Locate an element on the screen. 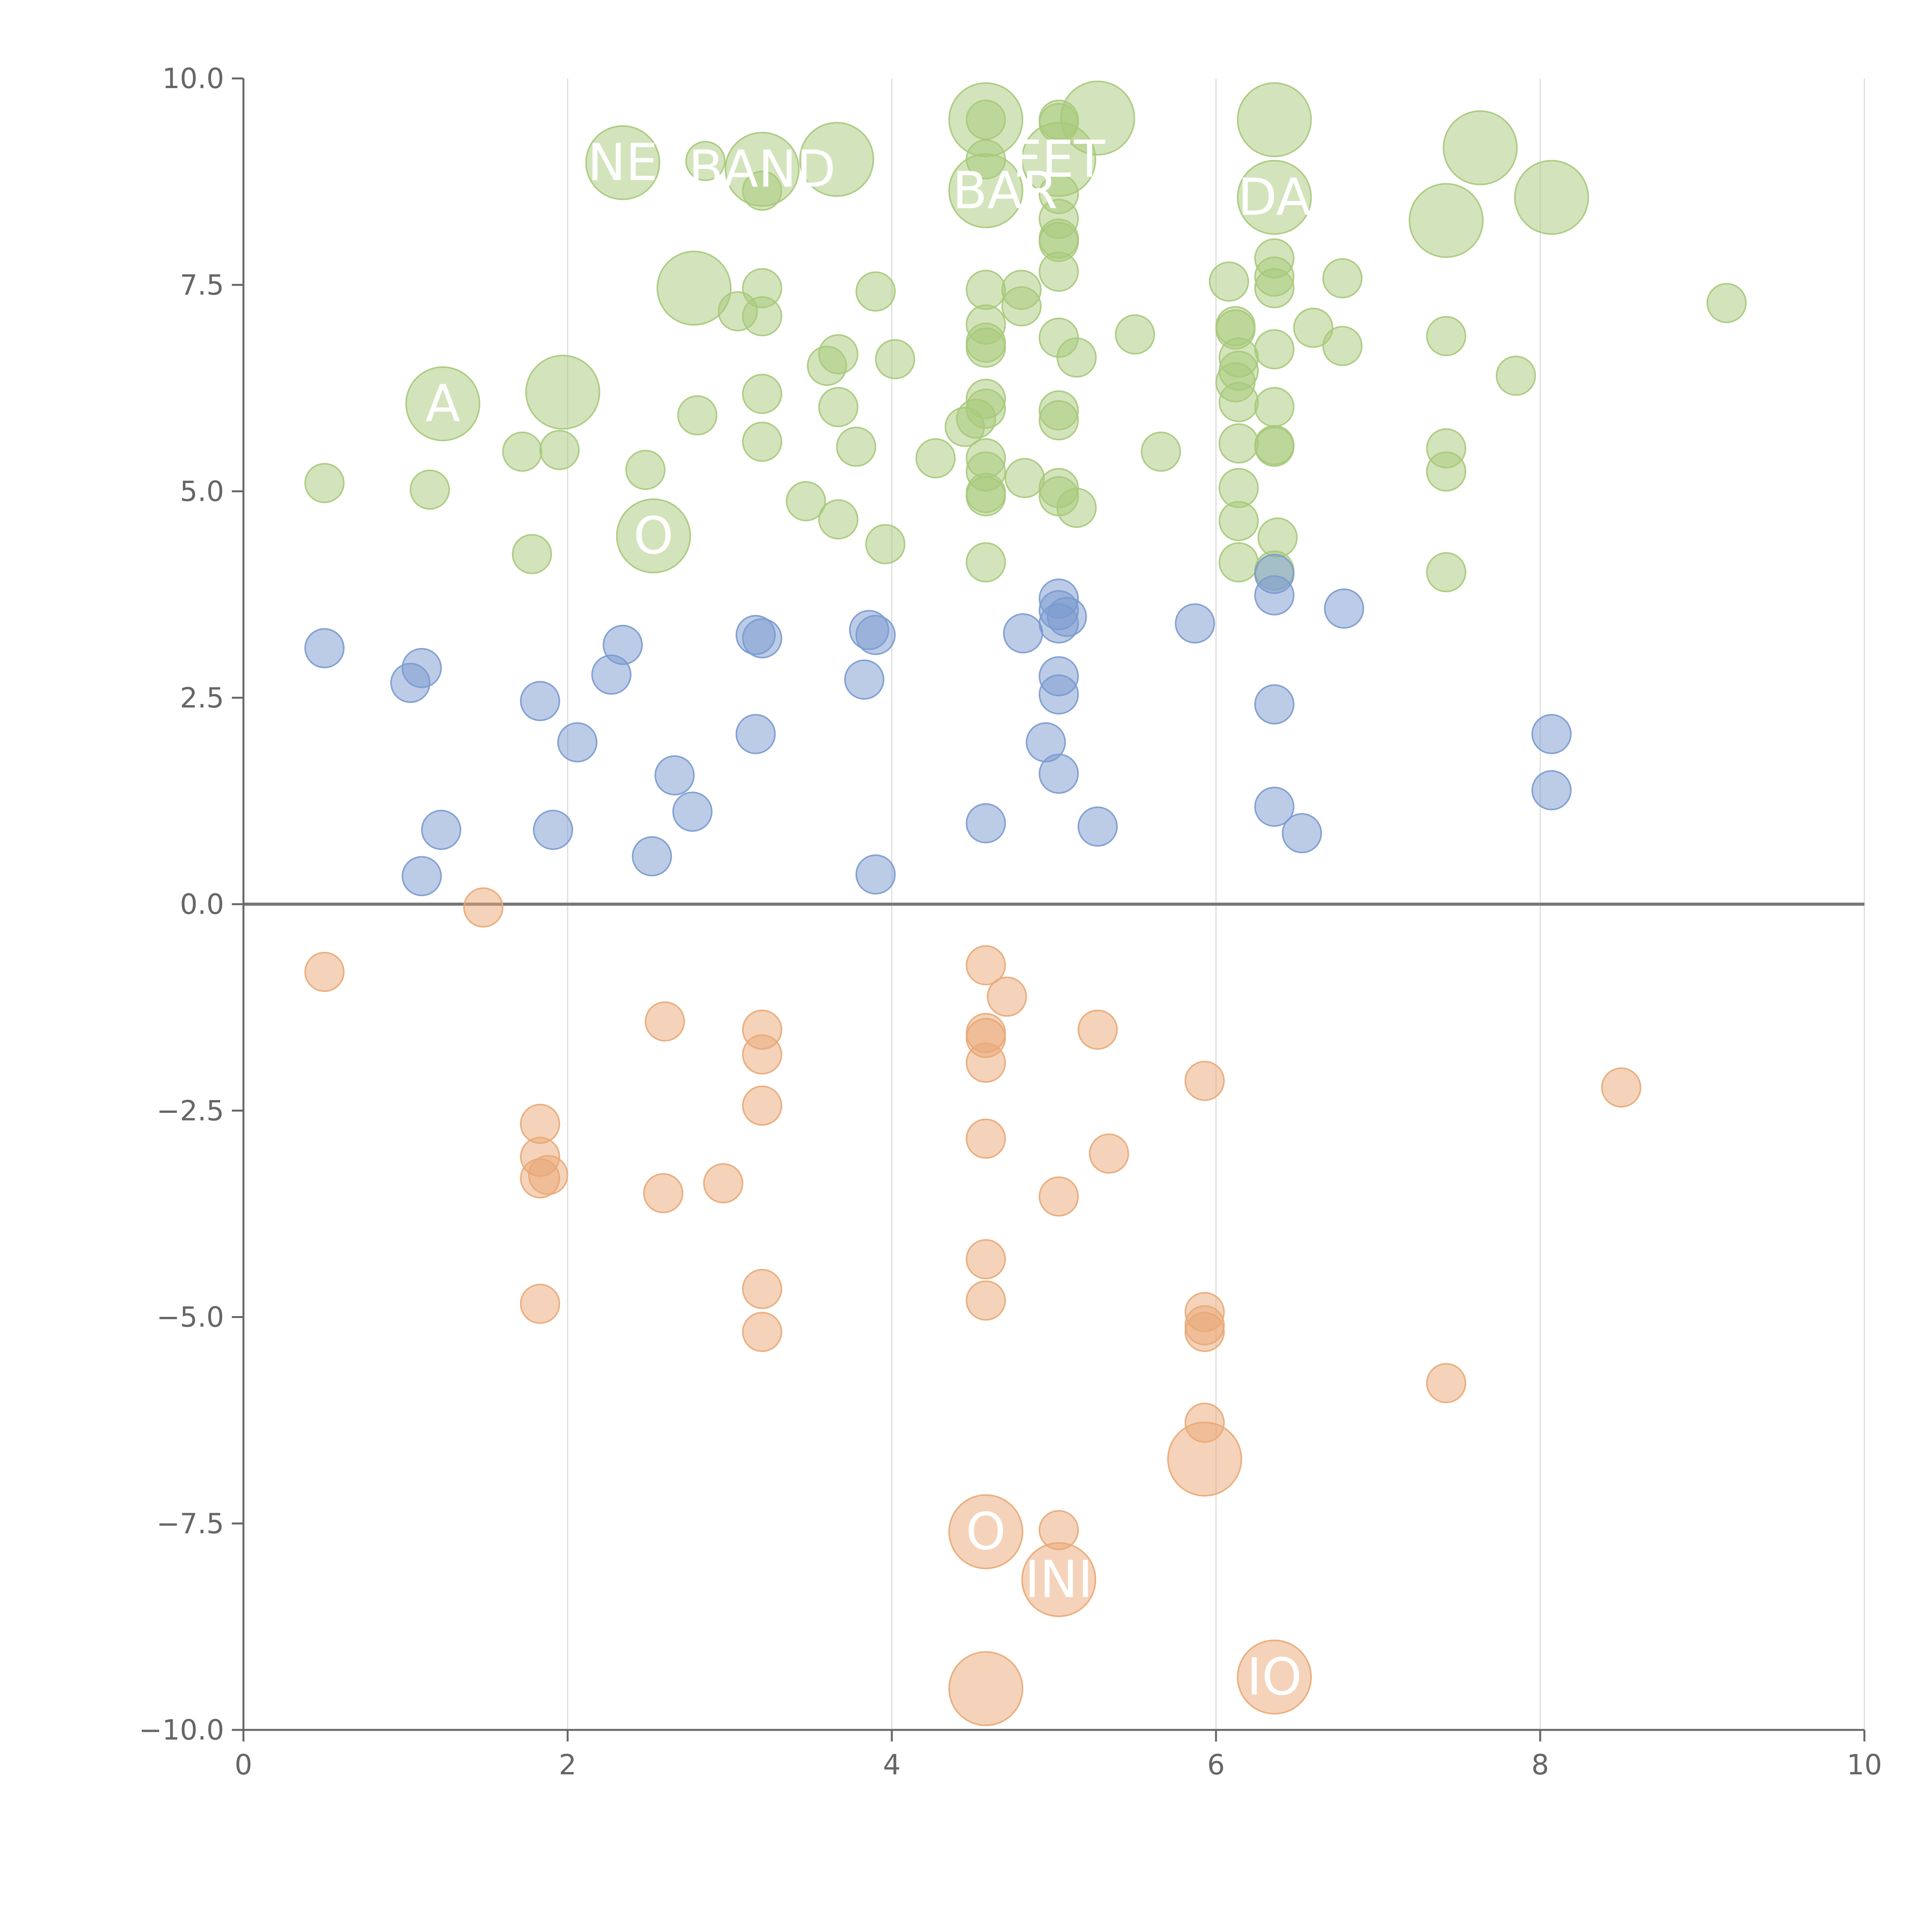  bubble-label: INI is located at coordinates (1059, 1580).